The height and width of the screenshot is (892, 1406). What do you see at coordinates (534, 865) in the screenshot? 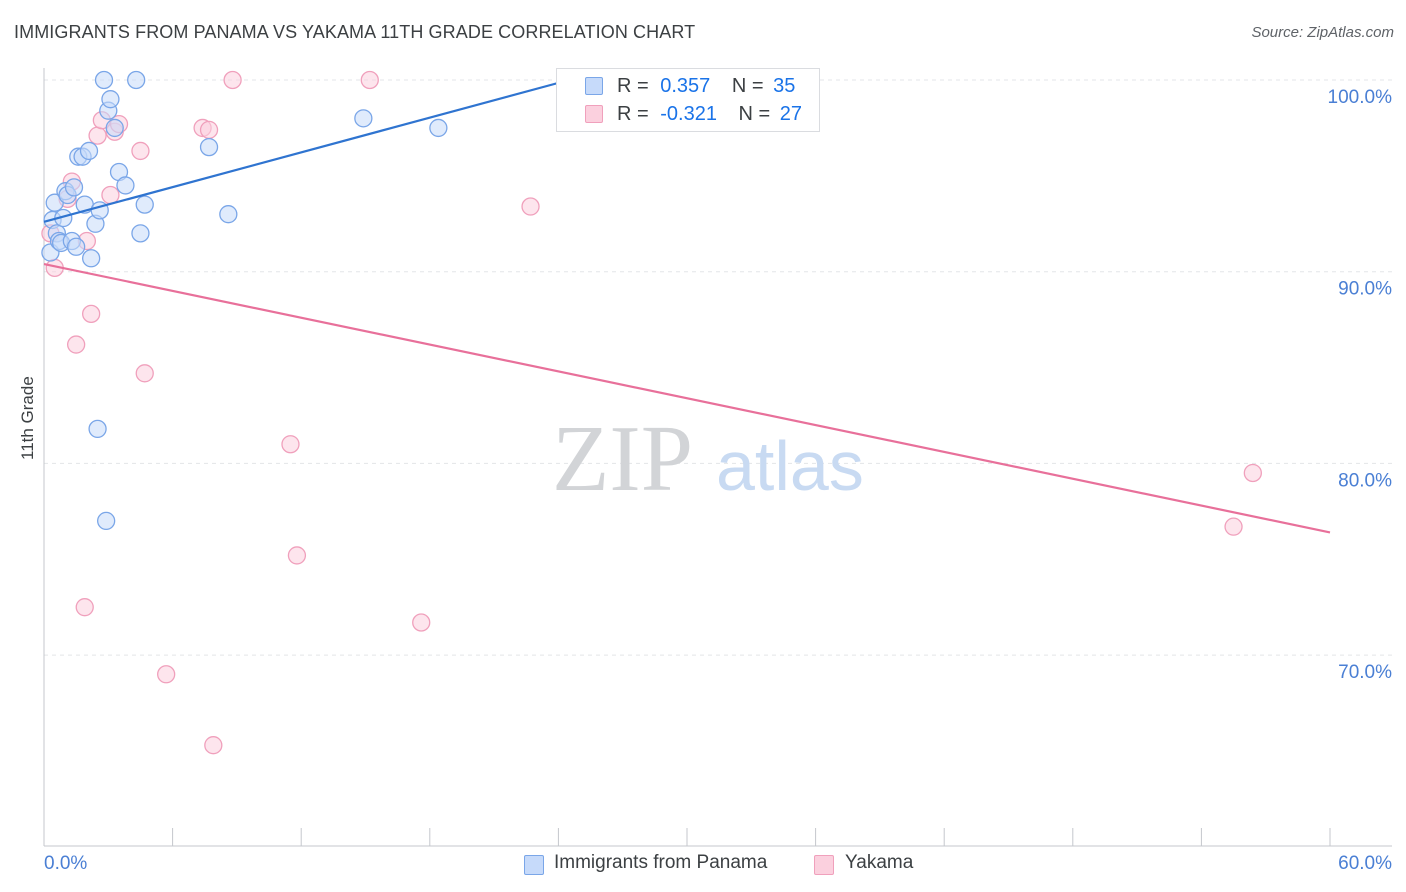
I see `legend-swatch-blue` at bounding box center [534, 865].